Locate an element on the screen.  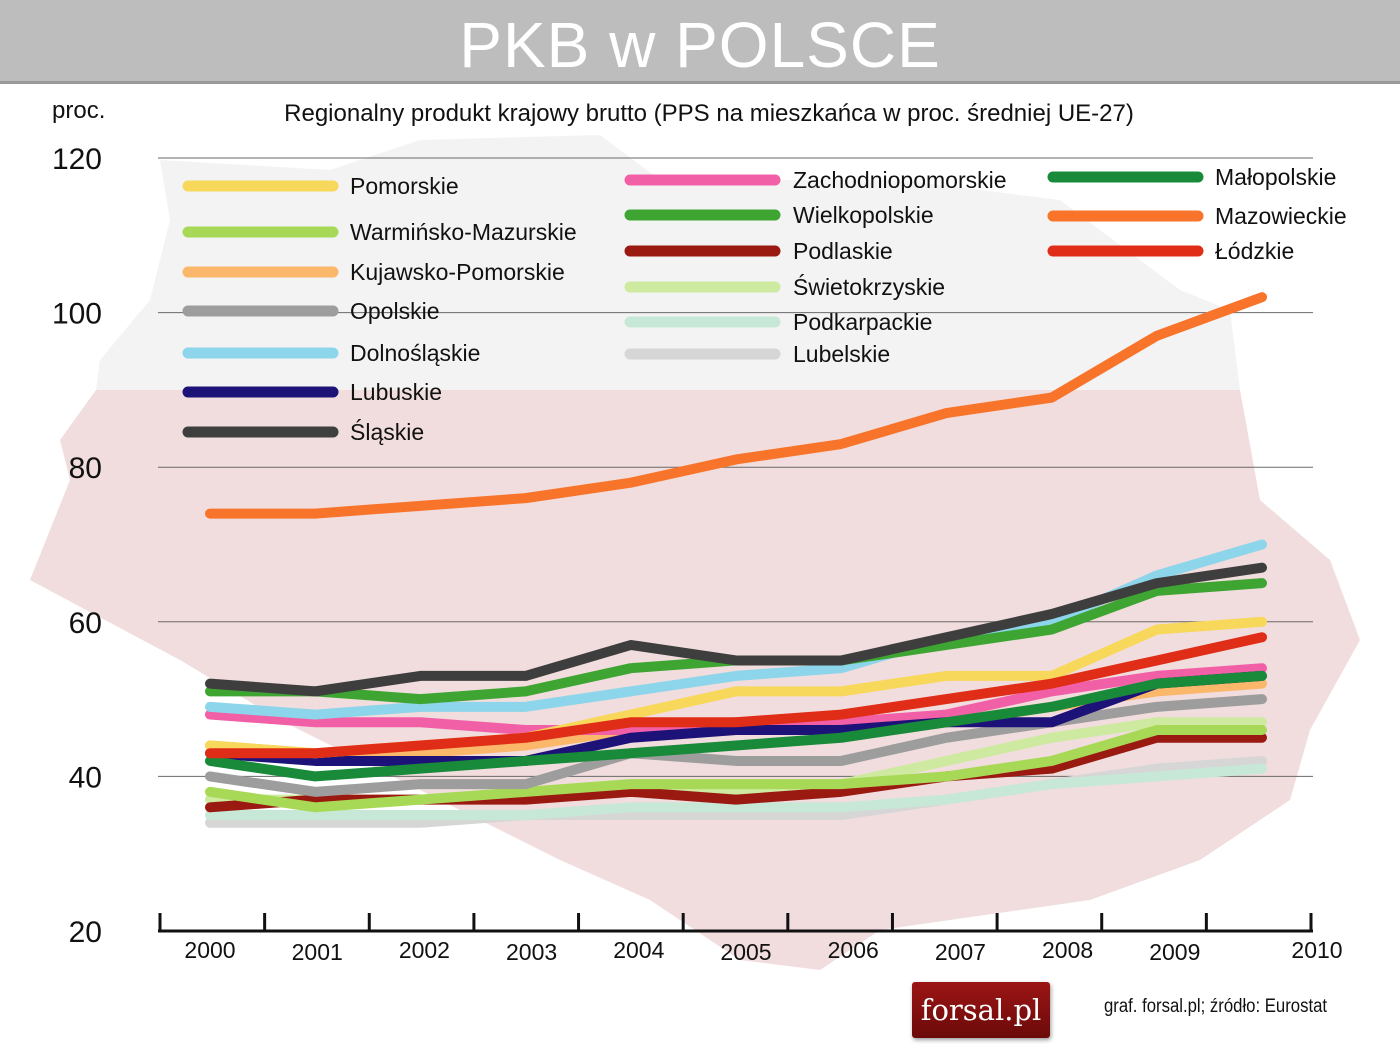
x-tick-label: 2010 is located at coordinates (1316, 950).